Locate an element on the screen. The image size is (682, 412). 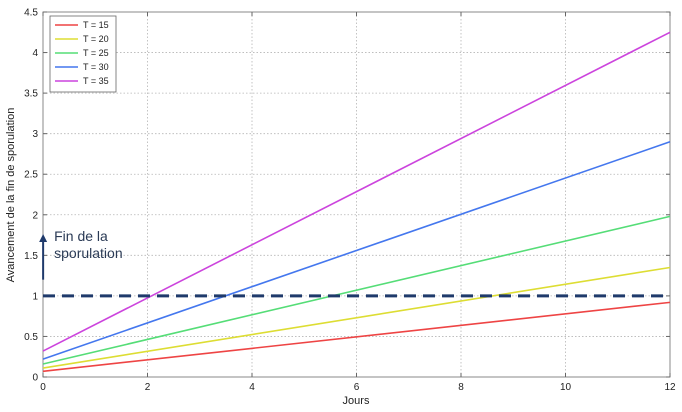
y-tick-label: 1.5 is located at coordinates (31, 256).